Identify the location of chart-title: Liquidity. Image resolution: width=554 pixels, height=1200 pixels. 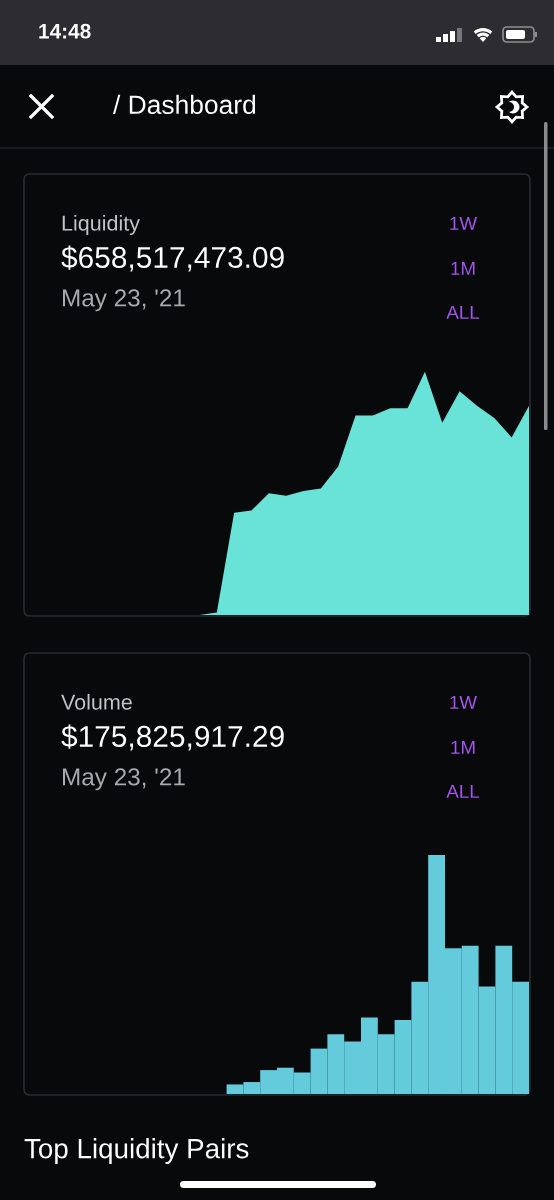
(101, 225).